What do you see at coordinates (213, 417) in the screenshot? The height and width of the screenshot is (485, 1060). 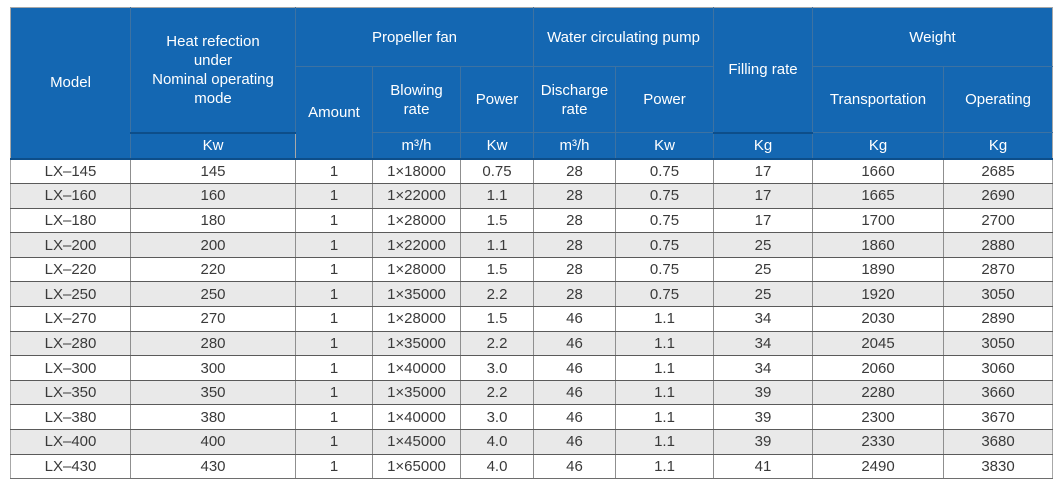 I see `cell-heat-rejection: 380` at bounding box center [213, 417].